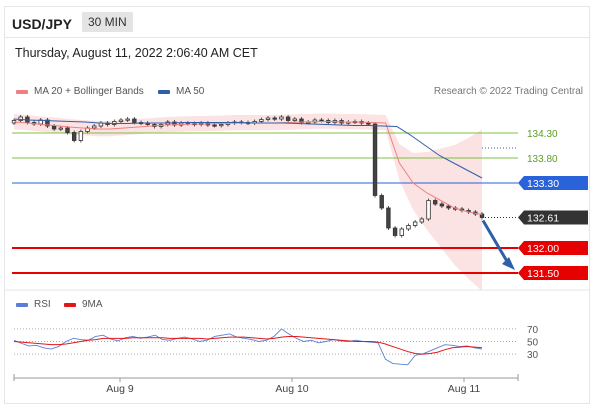  What do you see at coordinates (22, 91) in the screenshot?
I see `ma20-swatch` at bounding box center [22, 91].